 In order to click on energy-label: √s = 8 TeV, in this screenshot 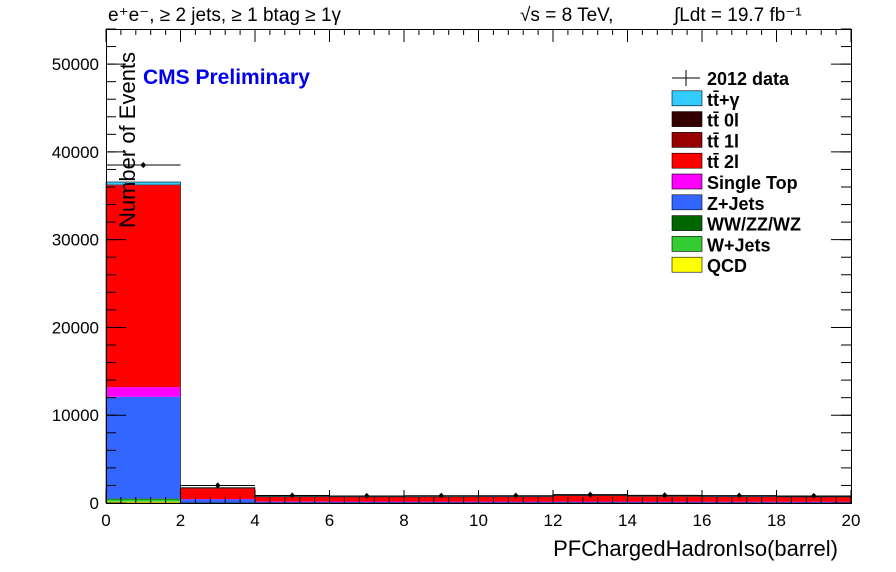, I will do `click(566, 15)`.